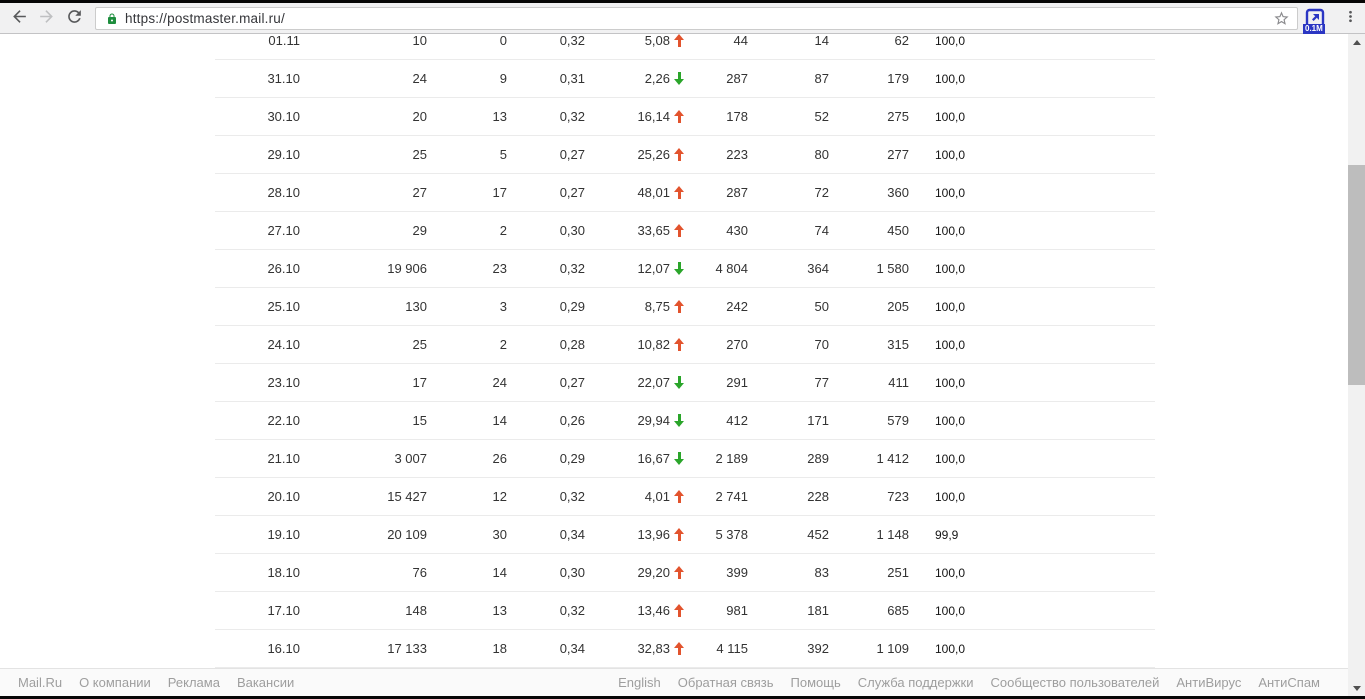 The height and width of the screenshot is (699, 1365). What do you see at coordinates (283, 192) in the screenshot?
I see `date-cell: 28.10` at bounding box center [283, 192].